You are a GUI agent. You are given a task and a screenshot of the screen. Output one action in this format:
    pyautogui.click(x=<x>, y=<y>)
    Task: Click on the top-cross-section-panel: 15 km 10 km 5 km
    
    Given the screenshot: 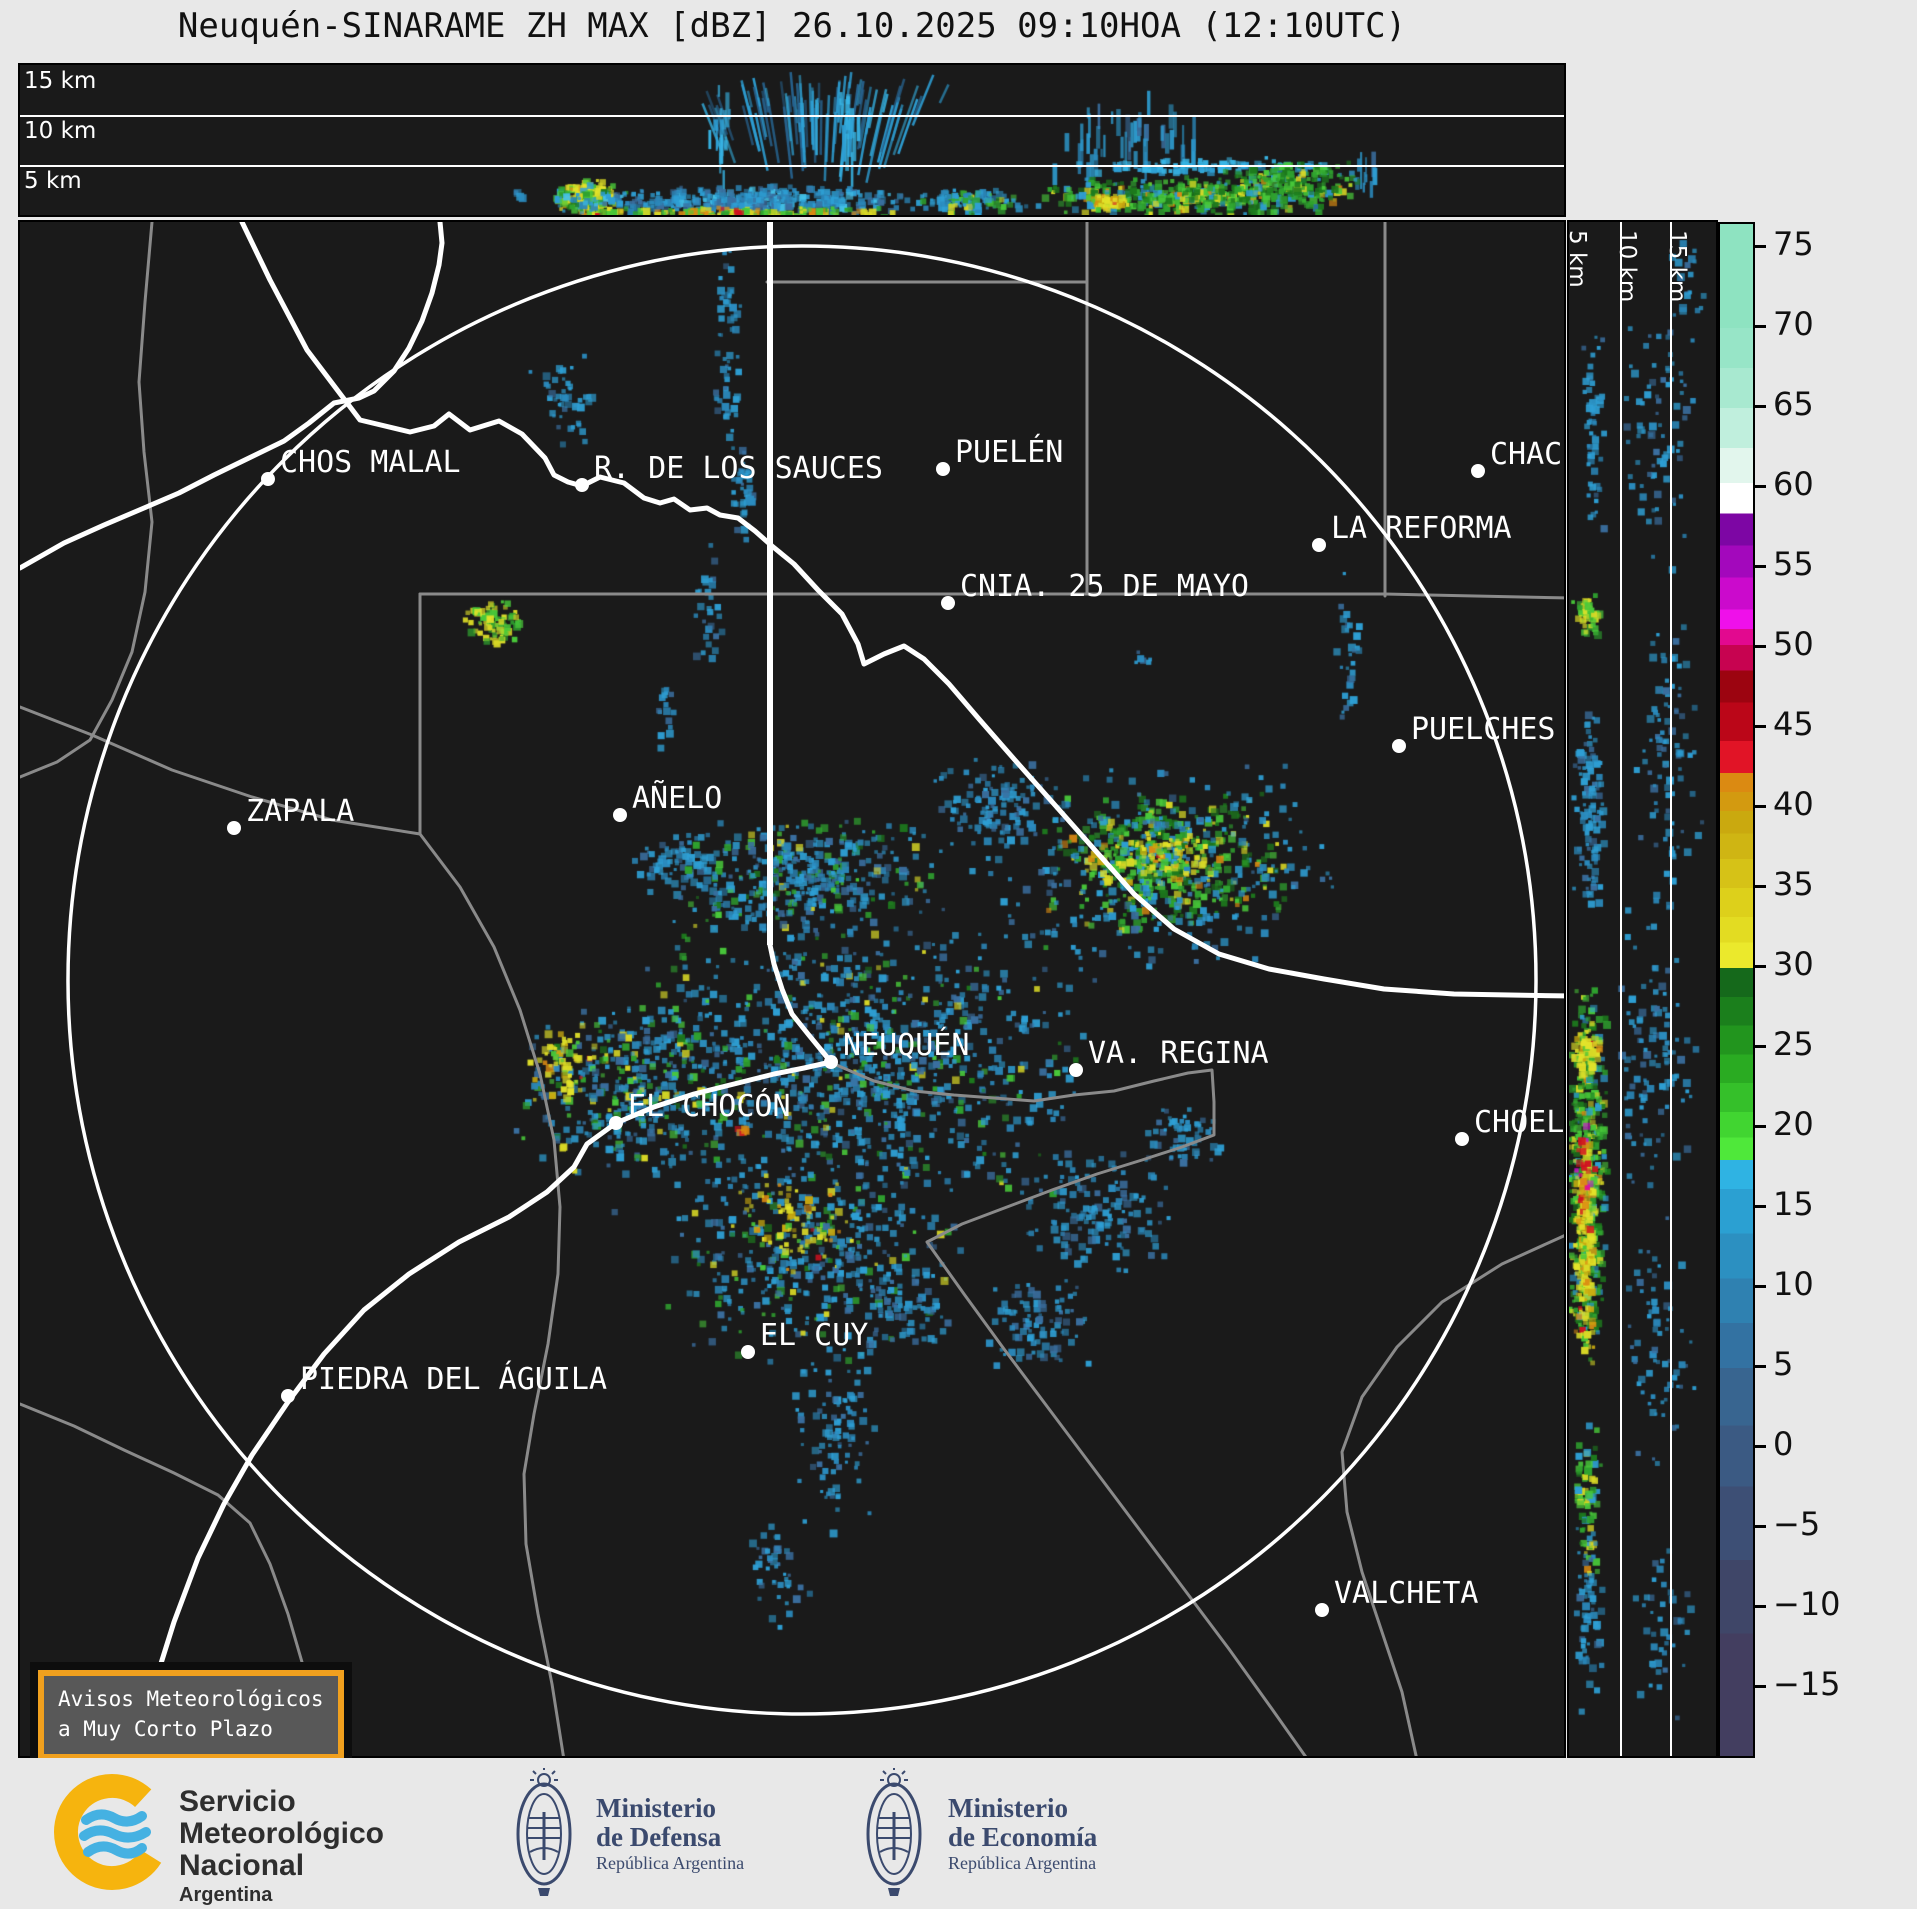 What is the action you would take?
    pyautogui.click(x=792, y=140)
    